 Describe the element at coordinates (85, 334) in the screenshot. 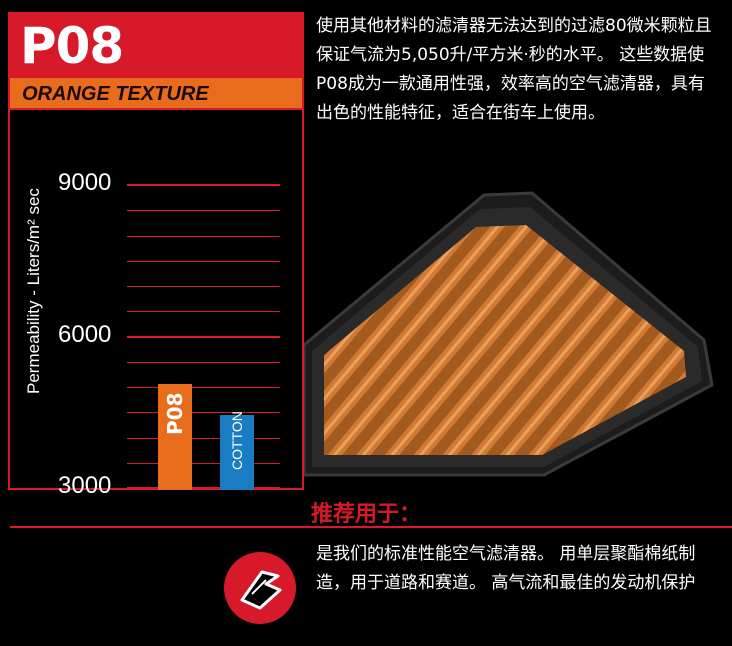

I see `y-tick-label: 6000` at that location.